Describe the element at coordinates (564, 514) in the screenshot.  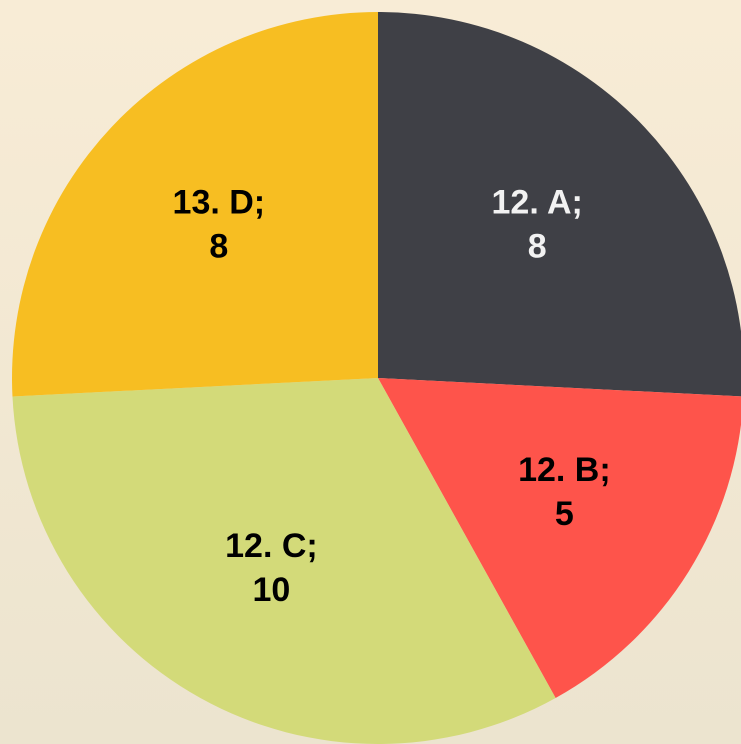
I see `slice-value: 5` at that location.